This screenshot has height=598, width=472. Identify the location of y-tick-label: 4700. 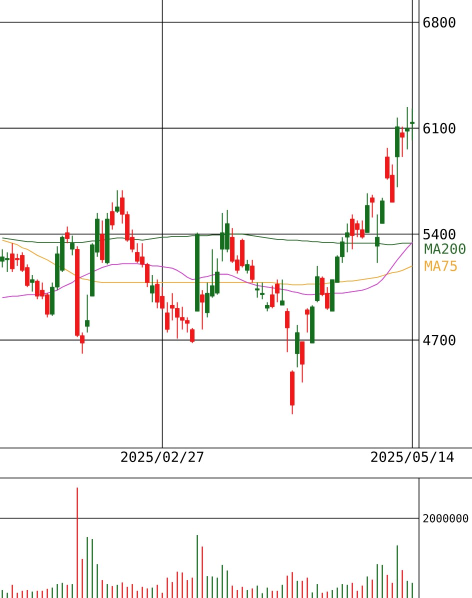
(439, 340).